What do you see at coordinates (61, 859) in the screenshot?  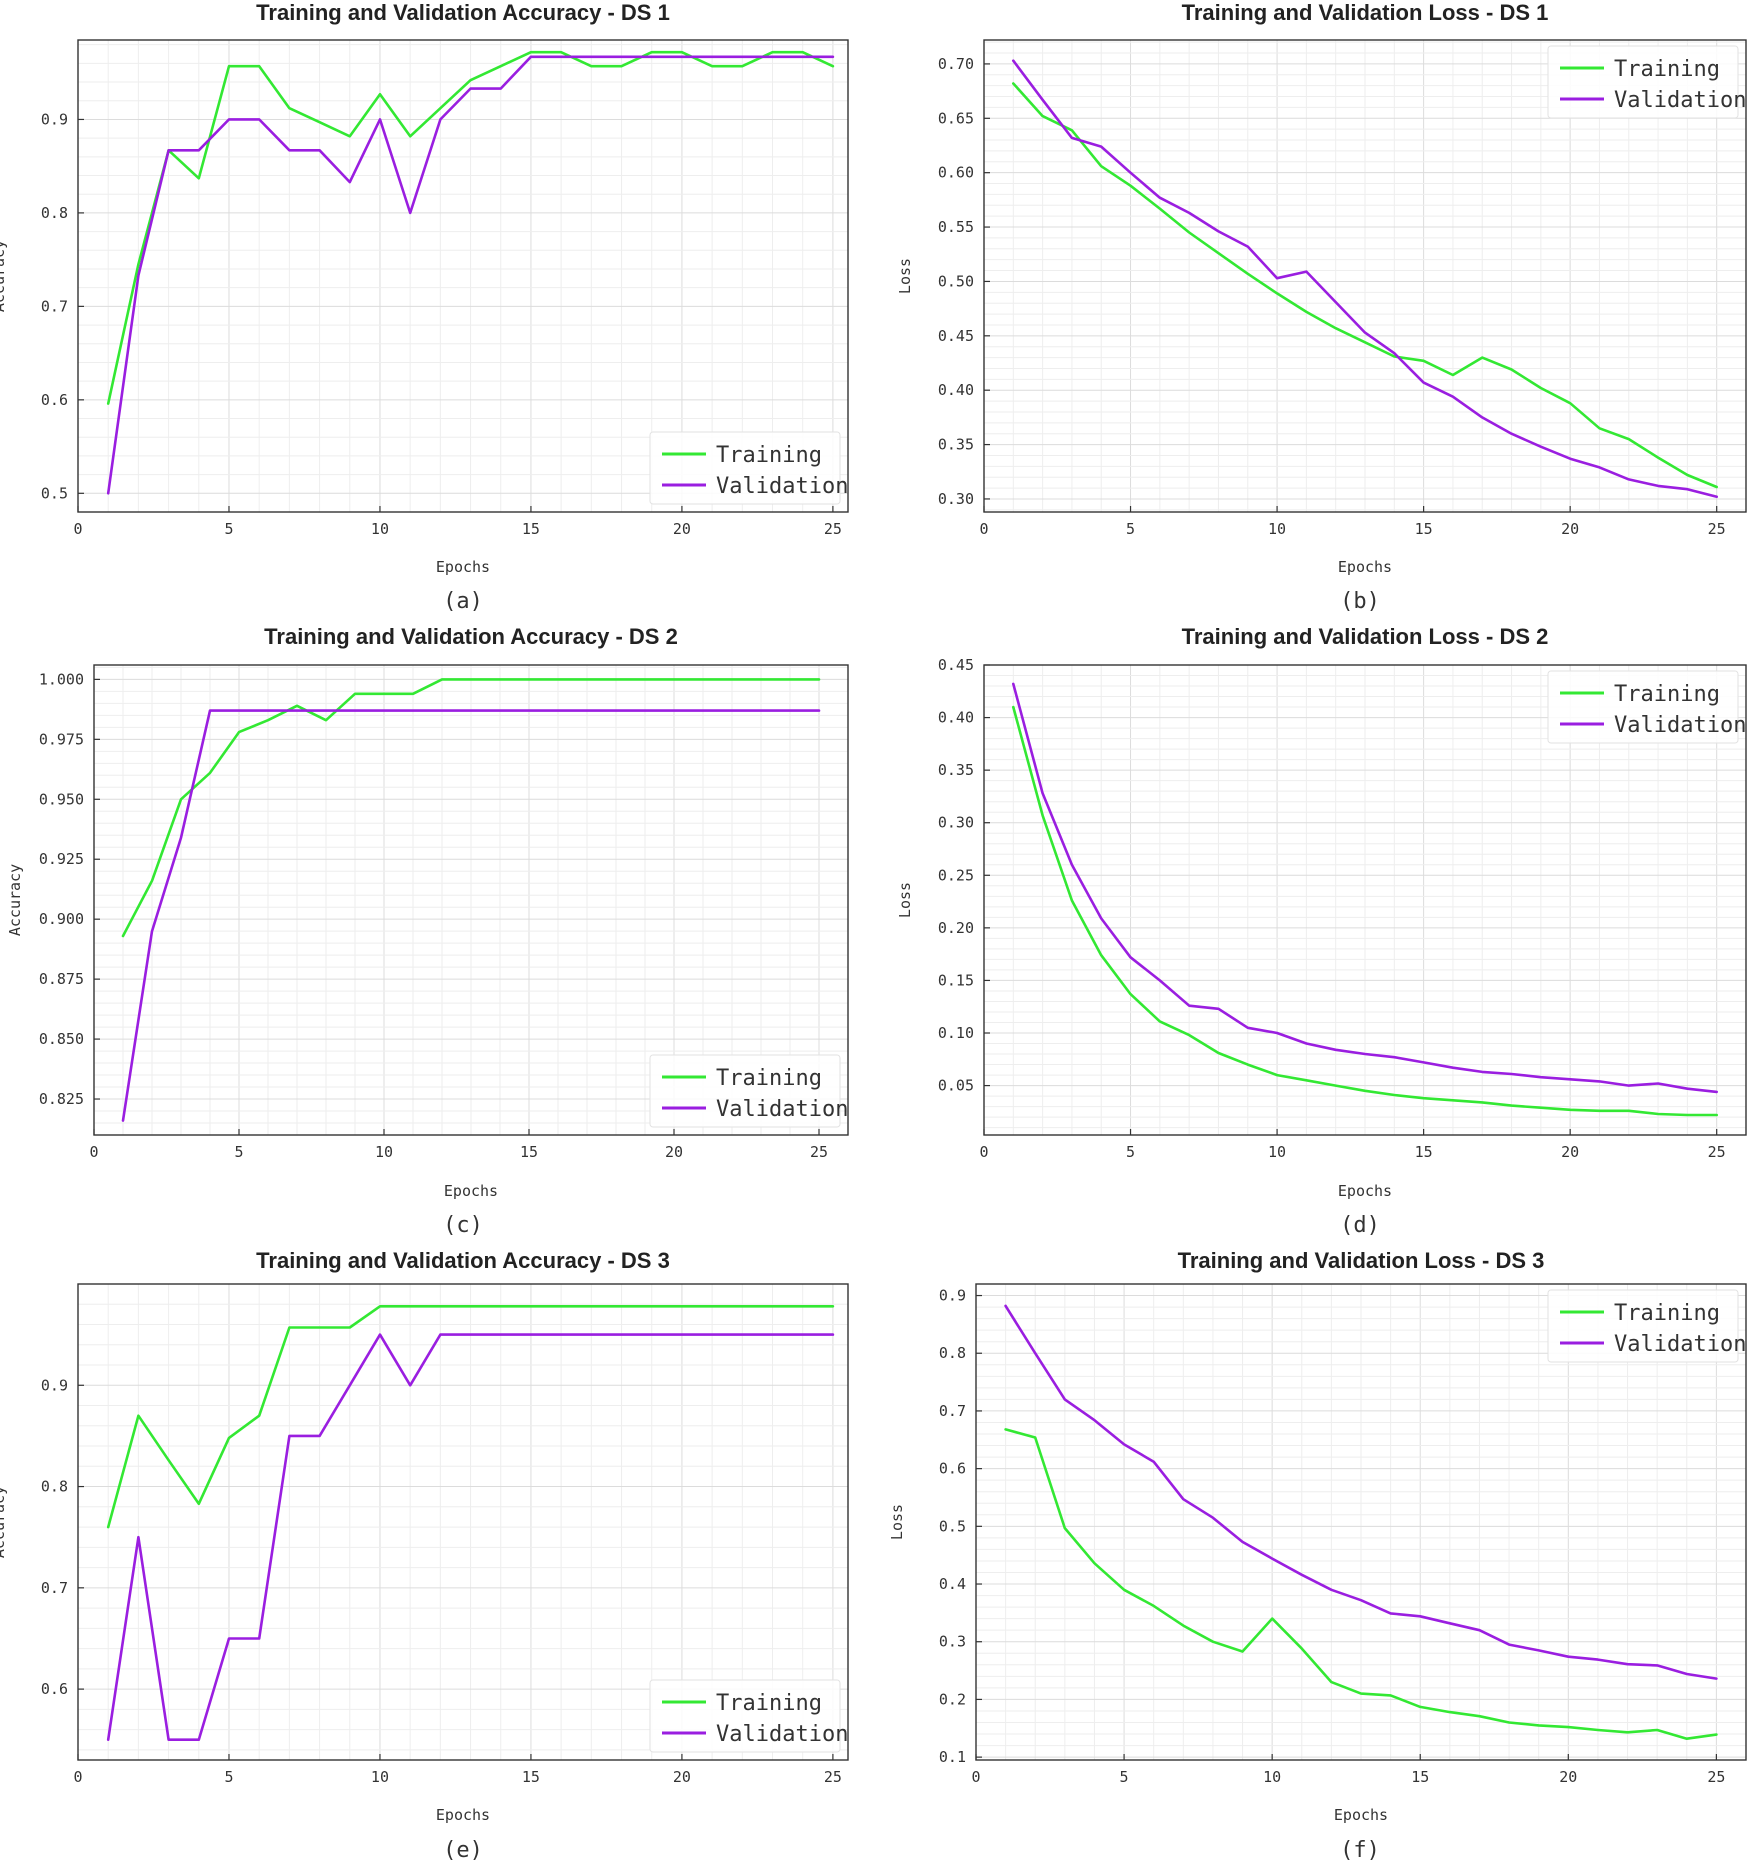 I see `y-tick-label: 0.925` at bounding box center [61, 859].